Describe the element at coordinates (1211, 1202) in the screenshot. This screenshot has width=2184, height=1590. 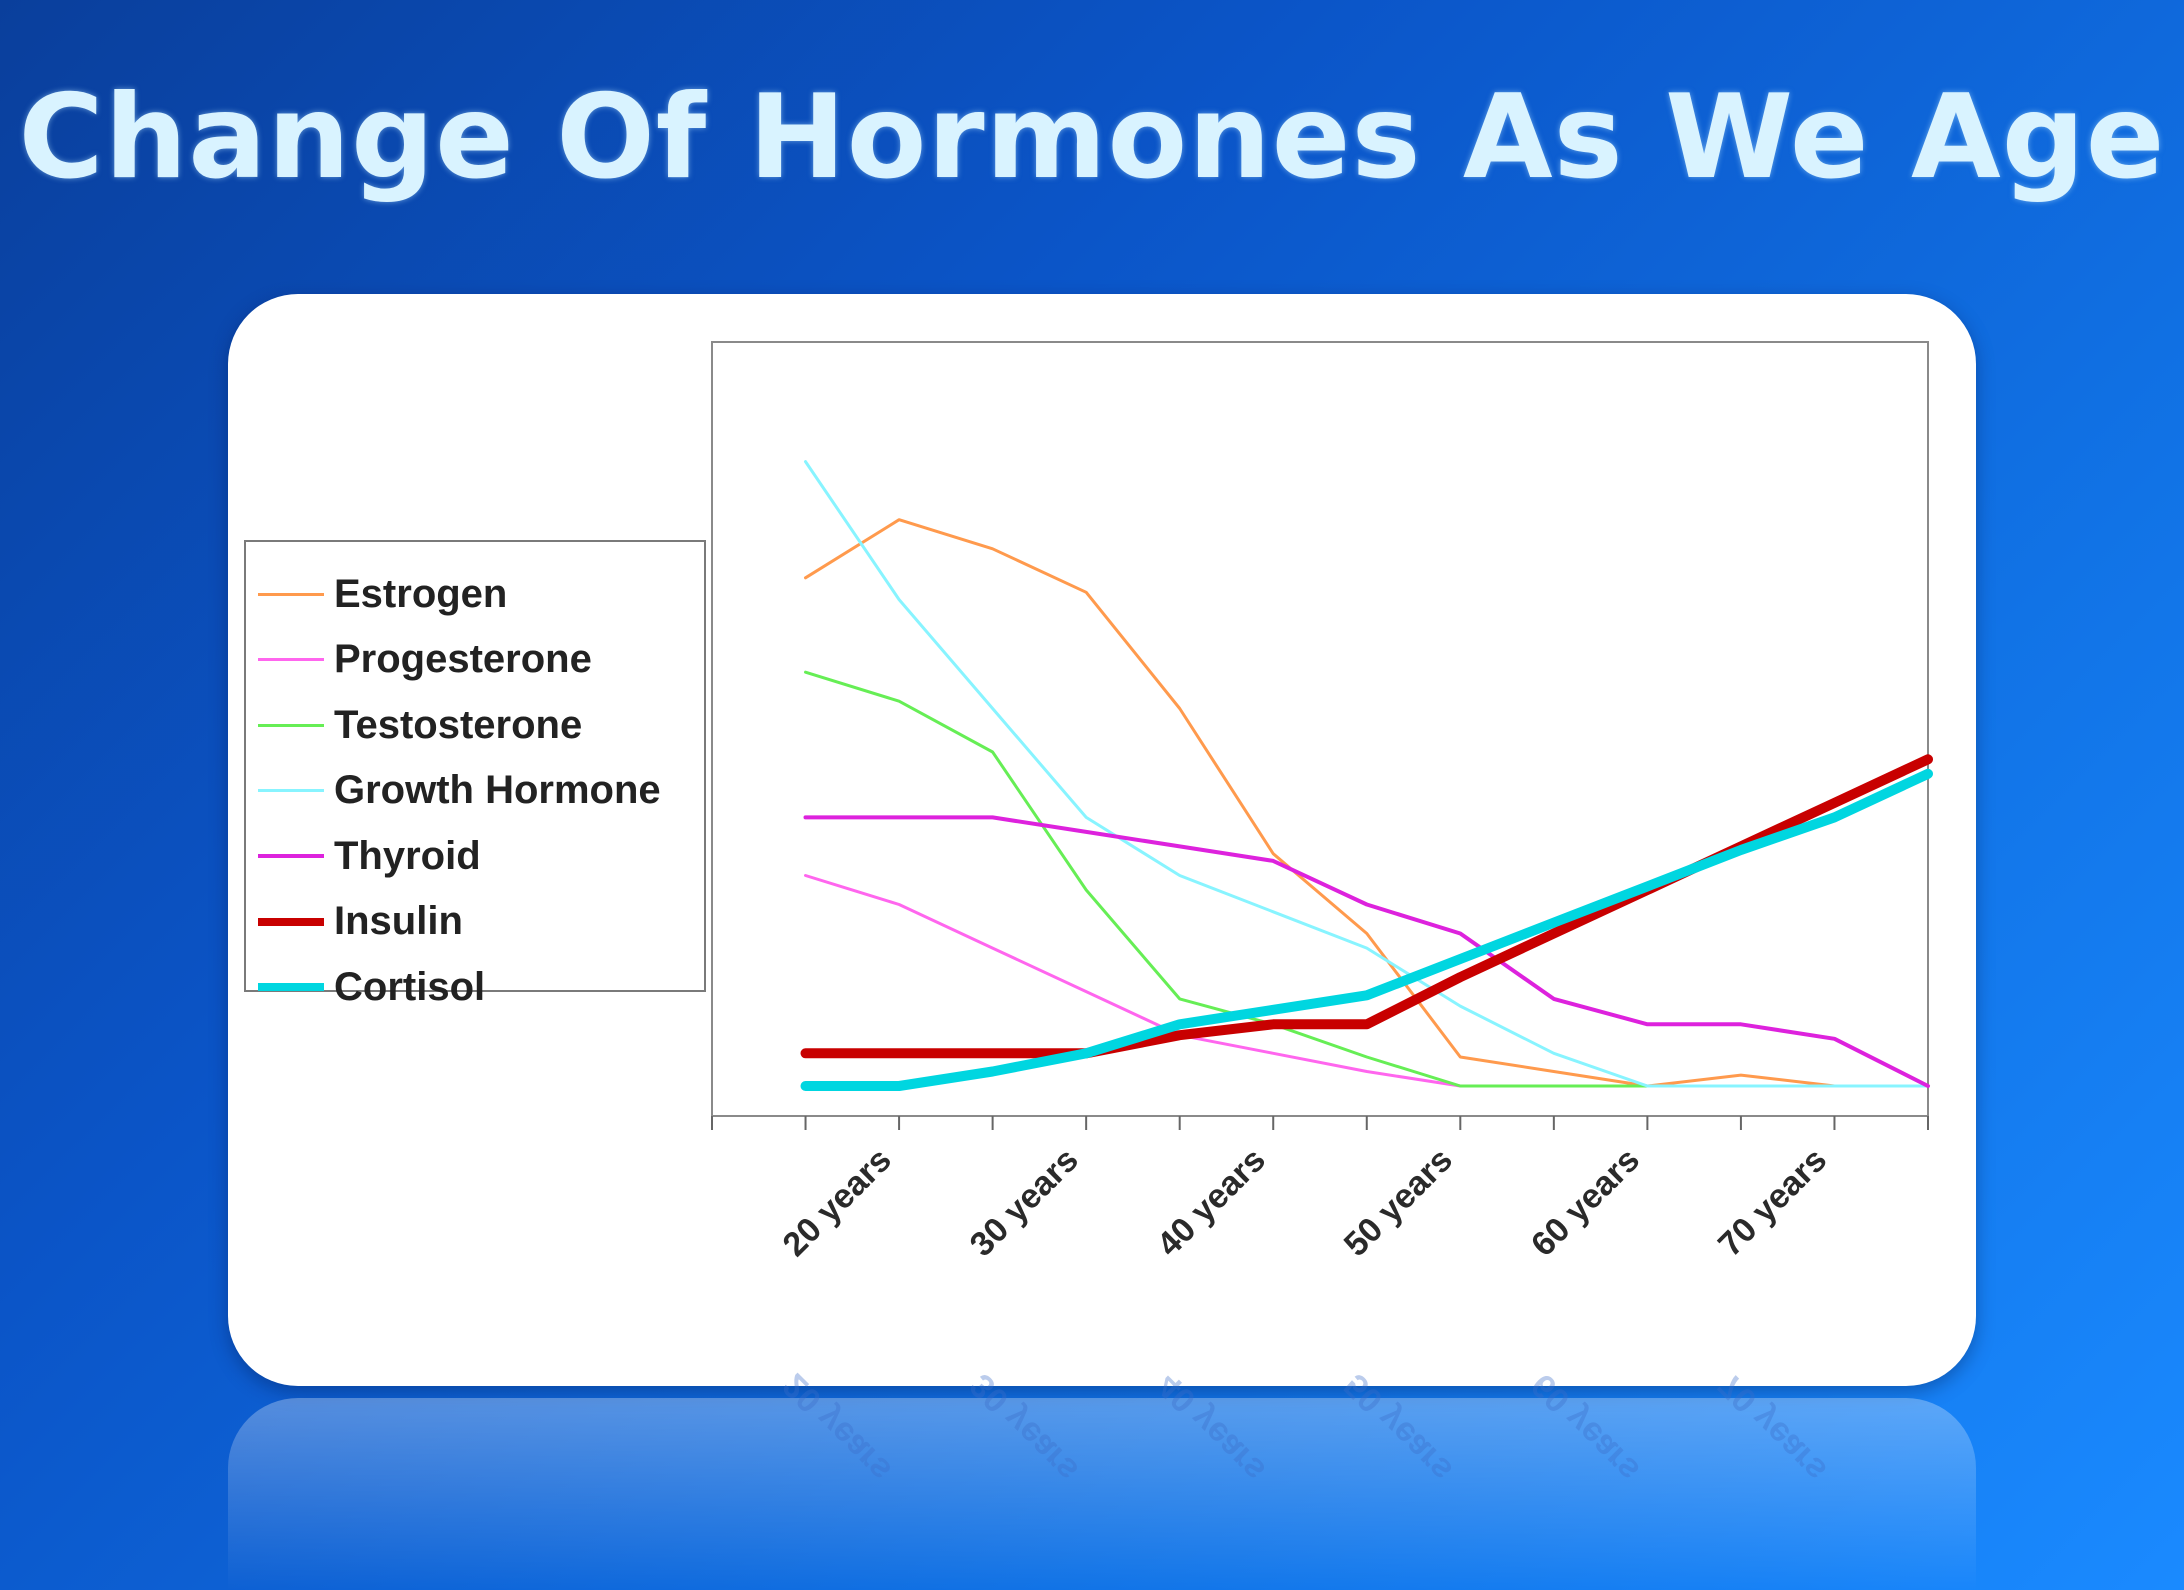
I see `x-tick-label: 40 years` at that location.